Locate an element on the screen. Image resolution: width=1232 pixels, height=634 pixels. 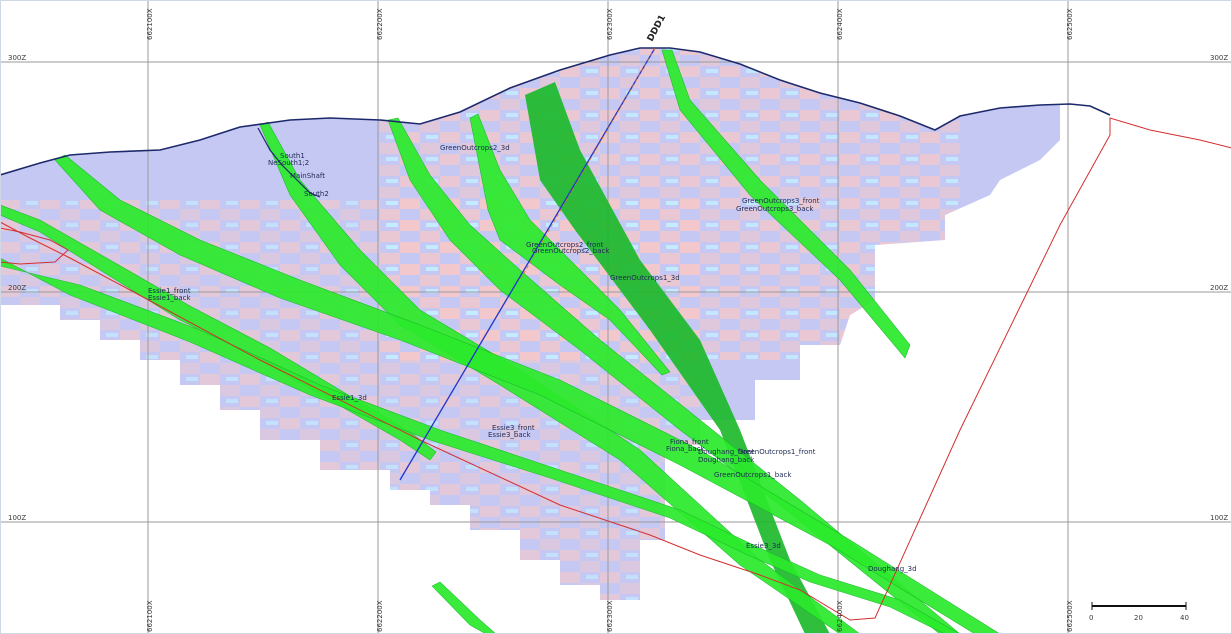
label-south1: South1 is located at coordinates (292, 156).